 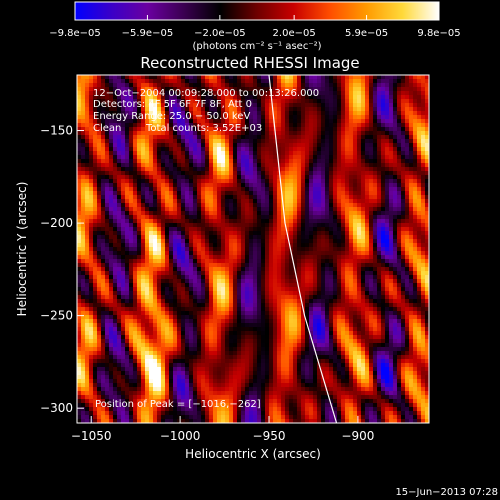 I want to click on plot-timestamp: 15−Jun−2013 07:28, so click(x=446, y=492).